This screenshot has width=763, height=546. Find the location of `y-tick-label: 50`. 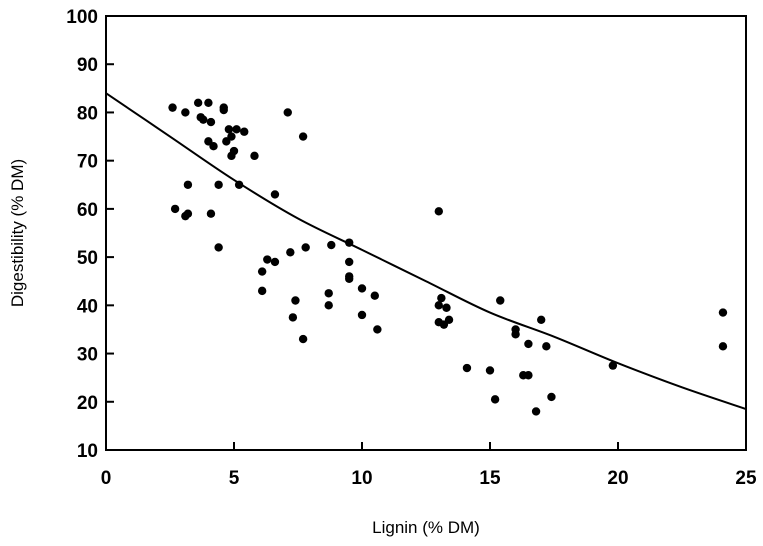

y-tick-label: 50 is located at coordinates (87, 258).